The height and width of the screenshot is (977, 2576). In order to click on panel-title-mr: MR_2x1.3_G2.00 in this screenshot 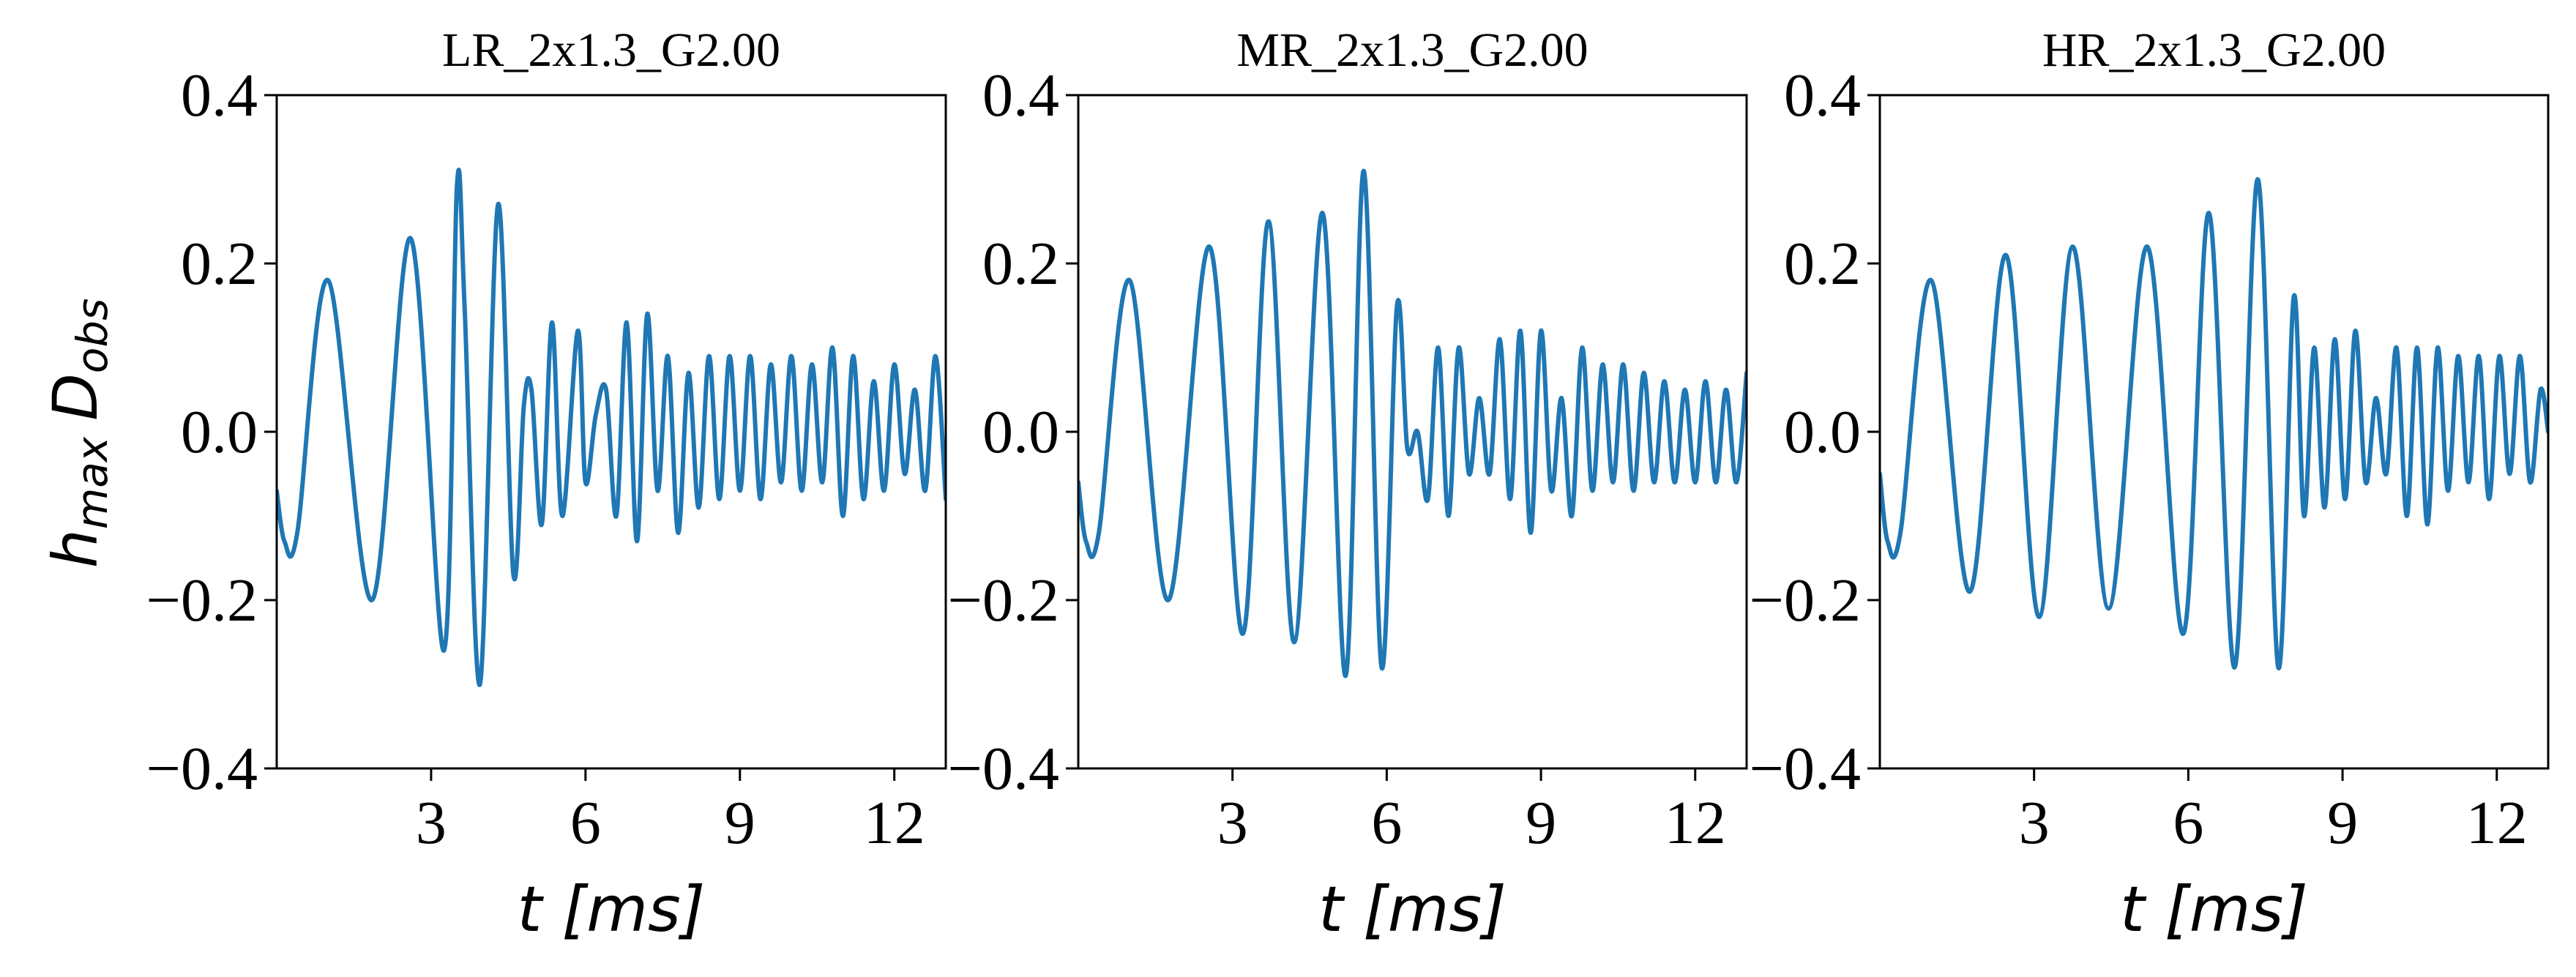, I will do `click(1412, 50)`.